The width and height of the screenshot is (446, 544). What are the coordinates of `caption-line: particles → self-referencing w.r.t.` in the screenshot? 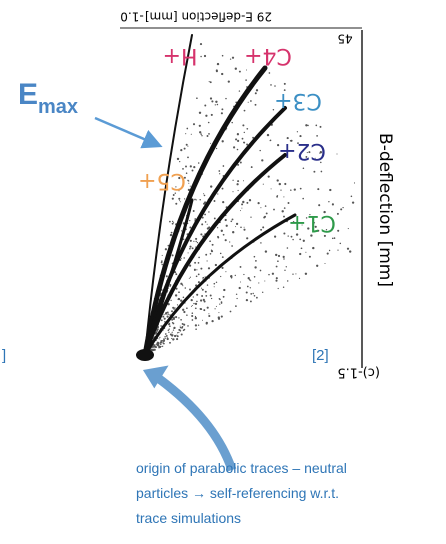 It's located at (237, 493).